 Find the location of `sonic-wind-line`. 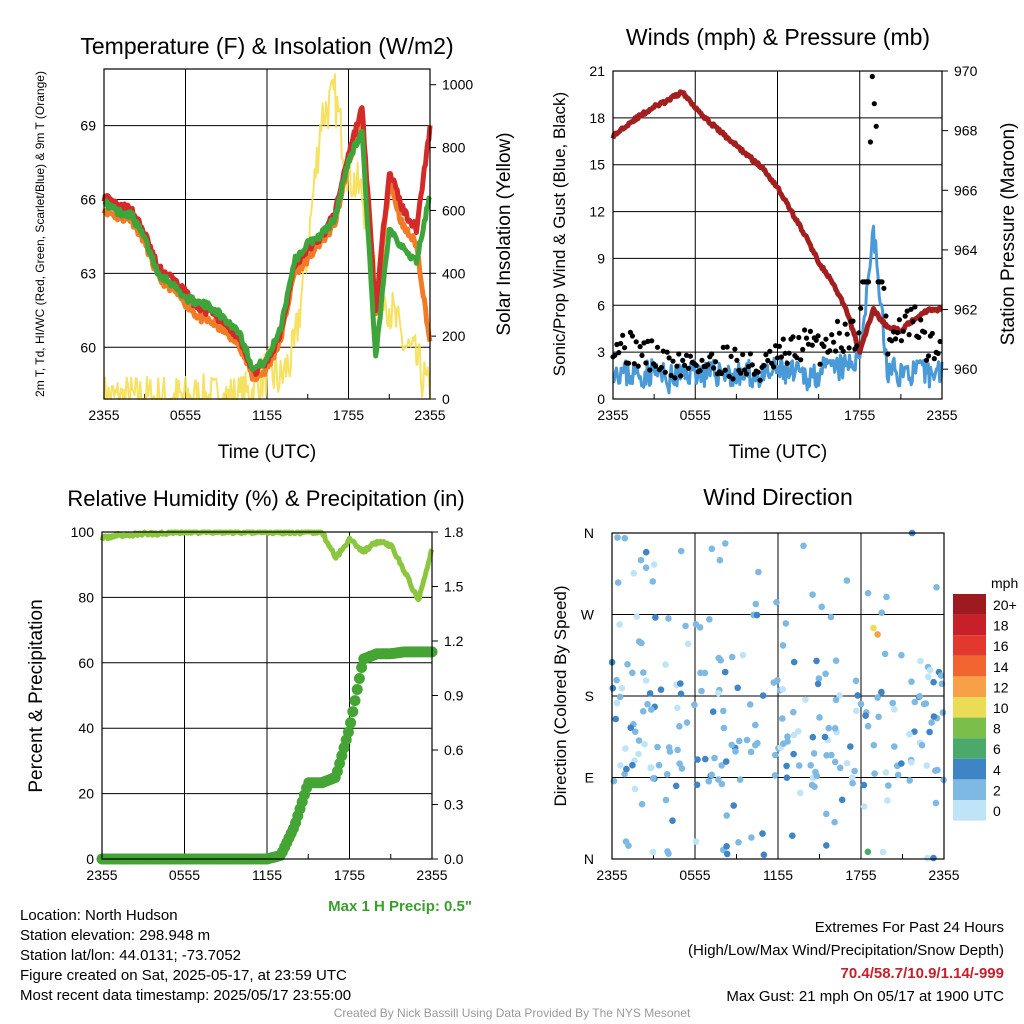

sonic-wind-line is located at coordinates (778, 309).